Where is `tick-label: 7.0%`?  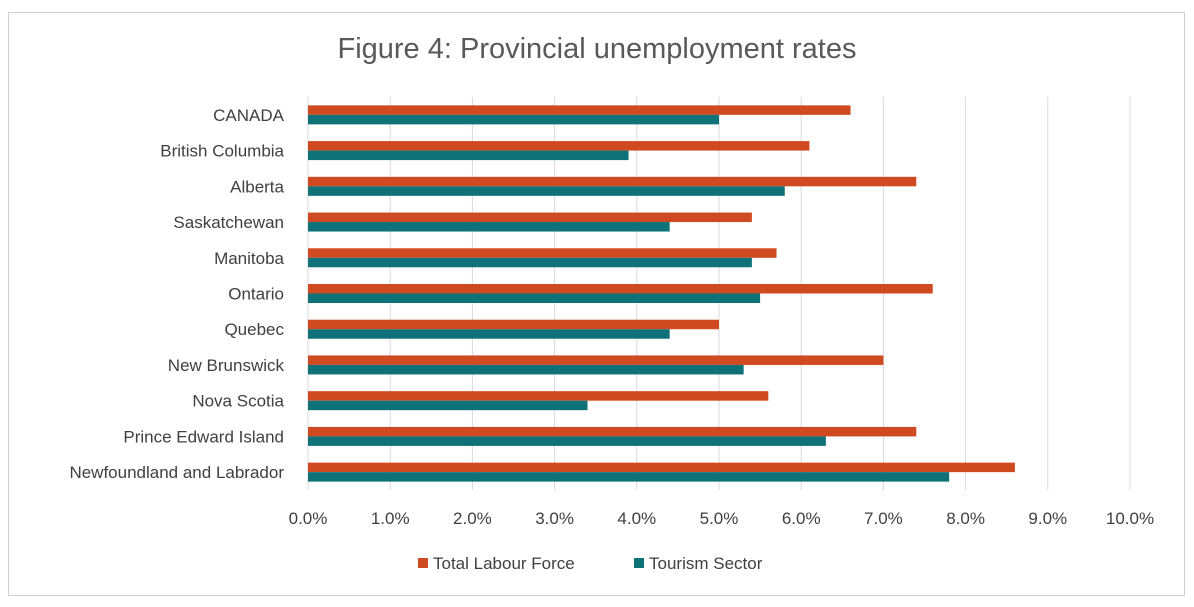 tick-label: 7.0% is located at coordinates (883, 518).